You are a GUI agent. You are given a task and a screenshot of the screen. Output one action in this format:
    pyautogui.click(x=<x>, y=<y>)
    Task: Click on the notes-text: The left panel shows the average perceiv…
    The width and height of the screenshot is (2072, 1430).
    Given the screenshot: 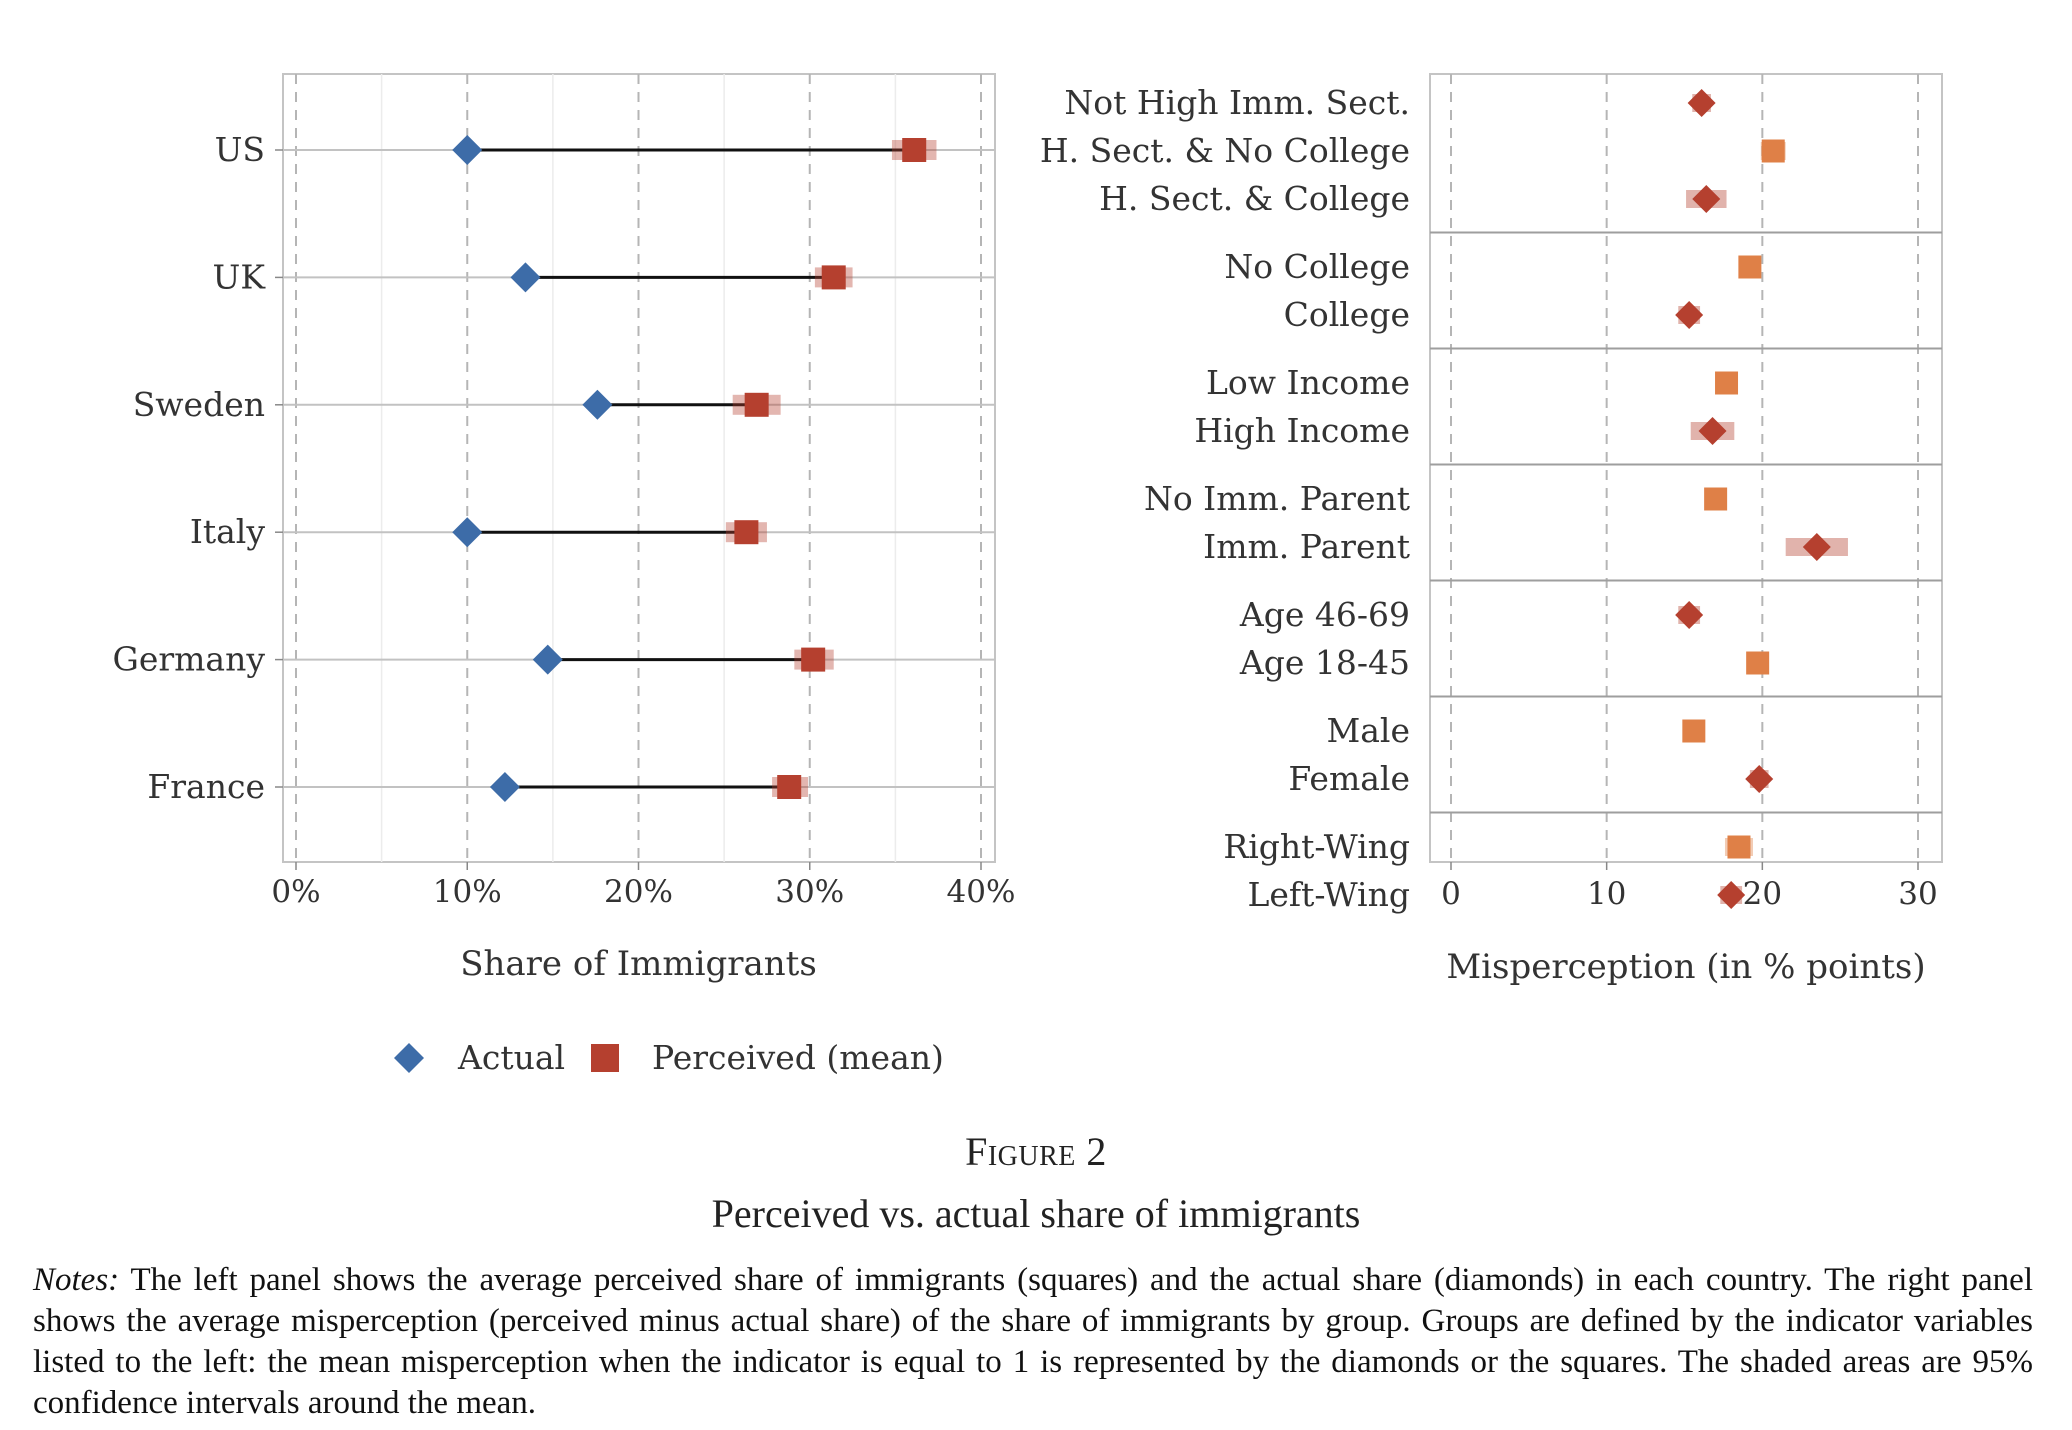 What is the action you would take?
    pyautogui.click(x=1033, y=1341)
    